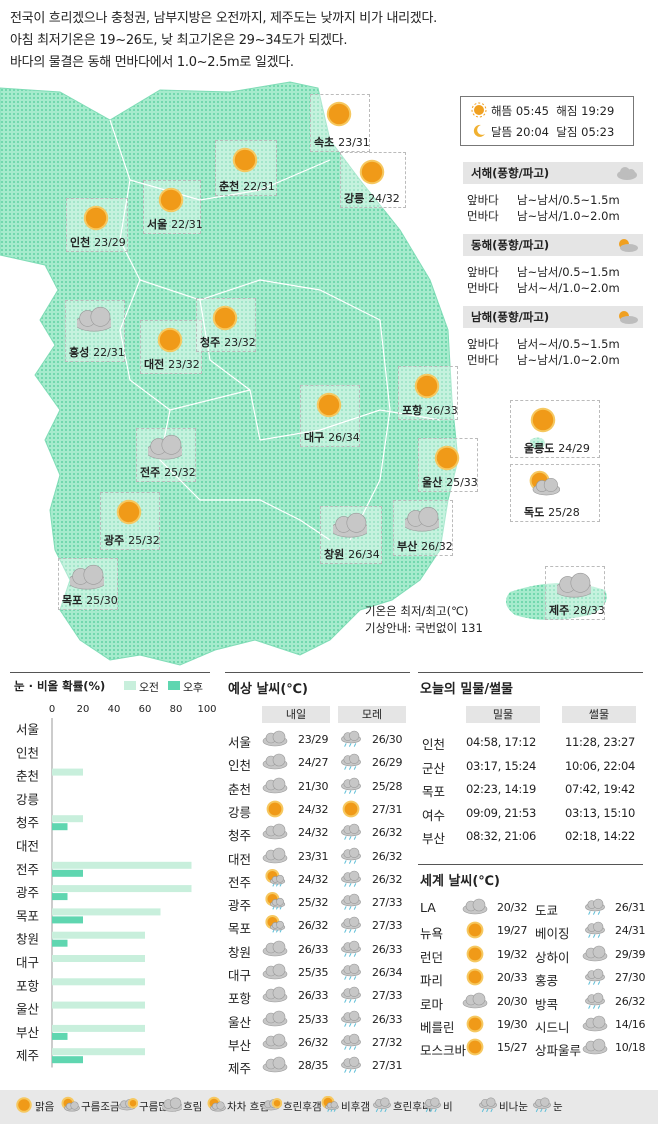  I want to click on category-label: 강릉, so click(27, 799).